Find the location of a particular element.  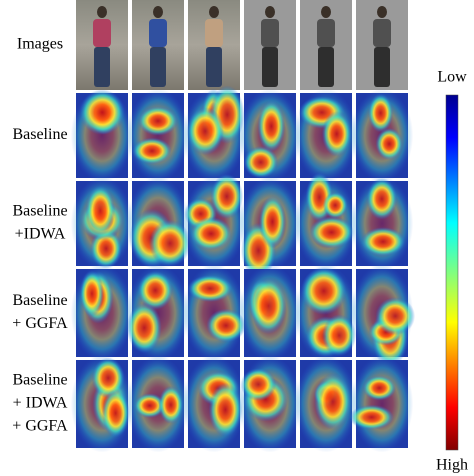

row-label: +IDWA is located at coordinates (40, 234).